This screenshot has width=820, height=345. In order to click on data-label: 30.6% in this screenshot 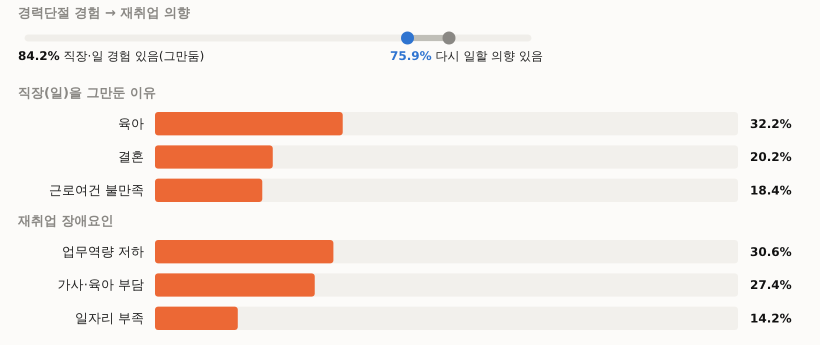, I will do `click(771, 251)`.